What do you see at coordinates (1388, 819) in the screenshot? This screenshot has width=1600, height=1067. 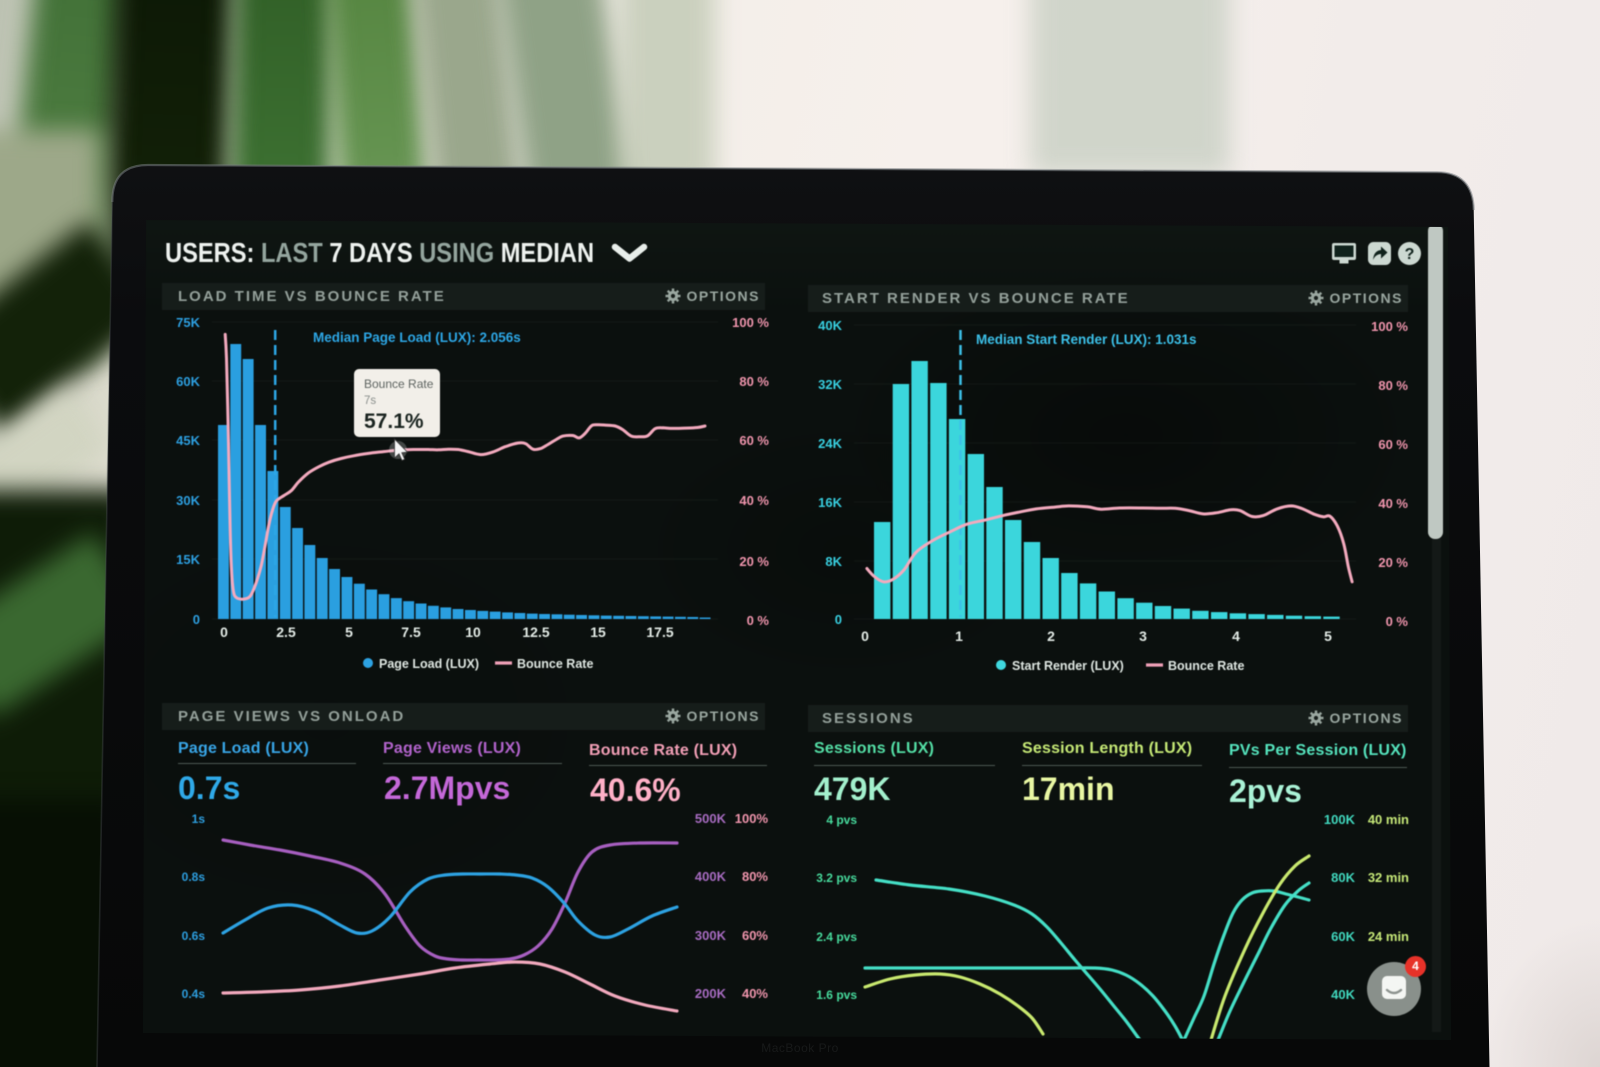 I see `svg-text: 40 min` at bounding box center [1388, 819].